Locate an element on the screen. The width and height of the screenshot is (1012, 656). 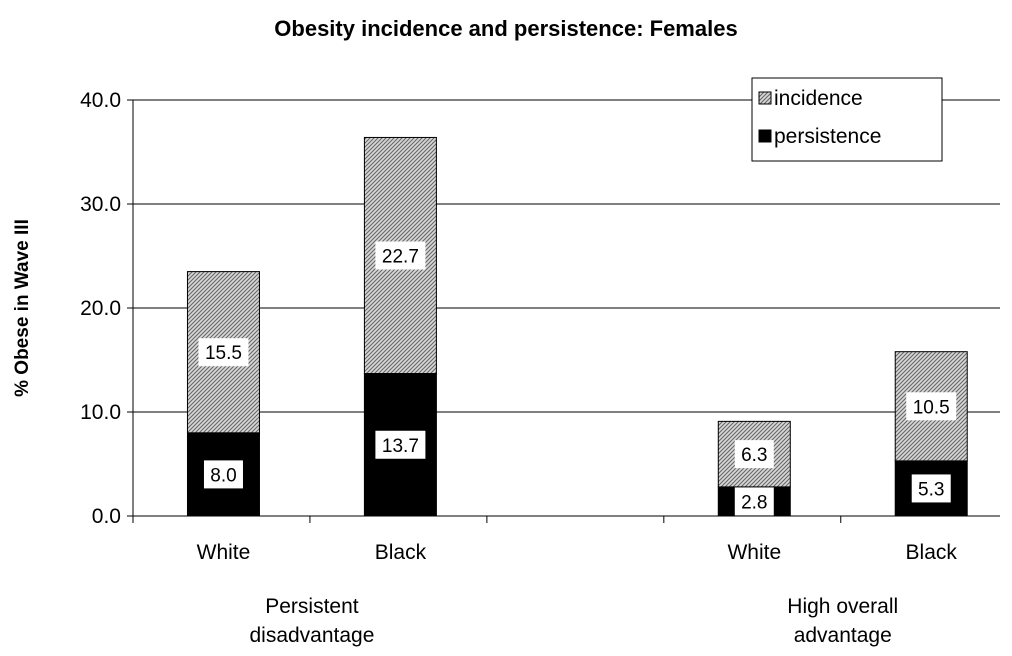
data-label-incidence: 22.7 is located at coordinates (400, 256).